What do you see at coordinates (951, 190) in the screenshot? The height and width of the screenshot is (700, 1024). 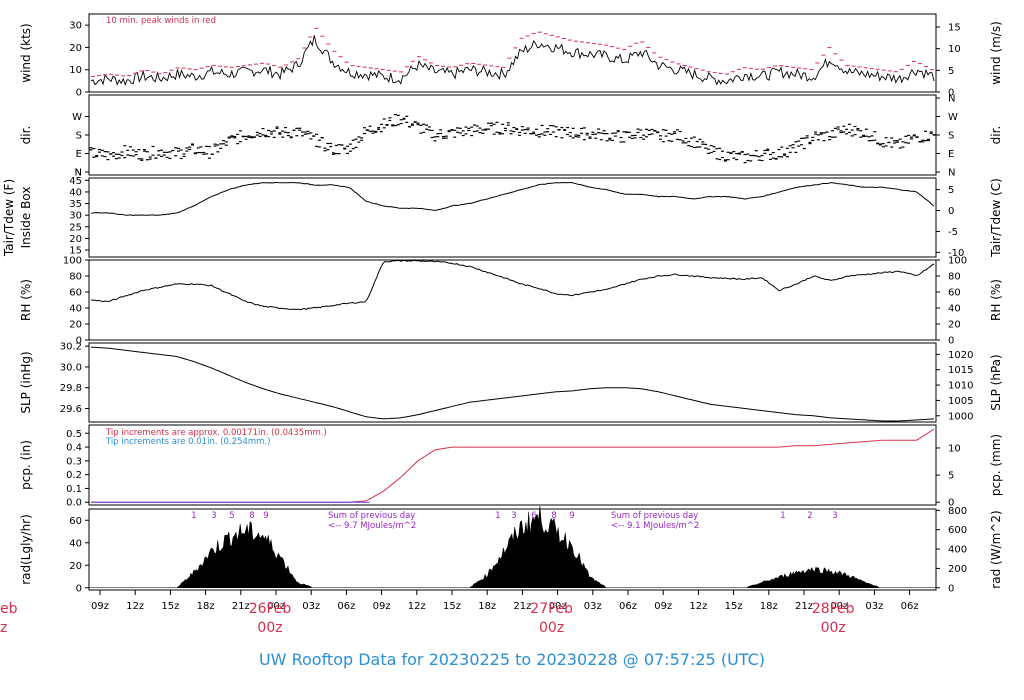 I see `temperature-ytick-right-label: 5` at bounding box center [951, 190].